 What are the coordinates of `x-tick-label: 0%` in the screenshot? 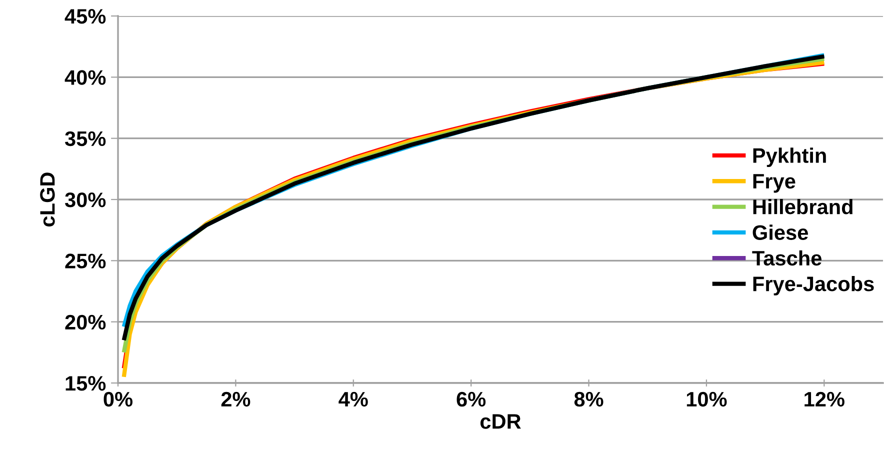 It's located at (118, 399).